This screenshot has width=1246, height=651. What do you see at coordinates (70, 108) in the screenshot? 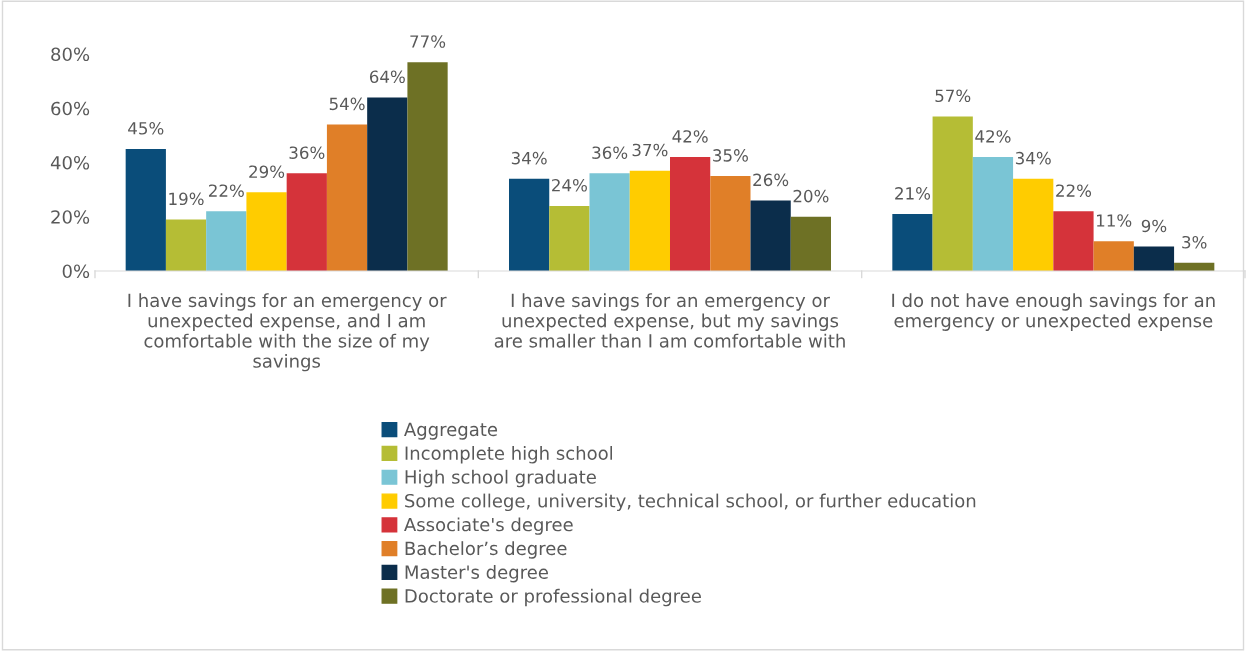
I see `y-tick-label: 60%` at bounding box center [70, 108].